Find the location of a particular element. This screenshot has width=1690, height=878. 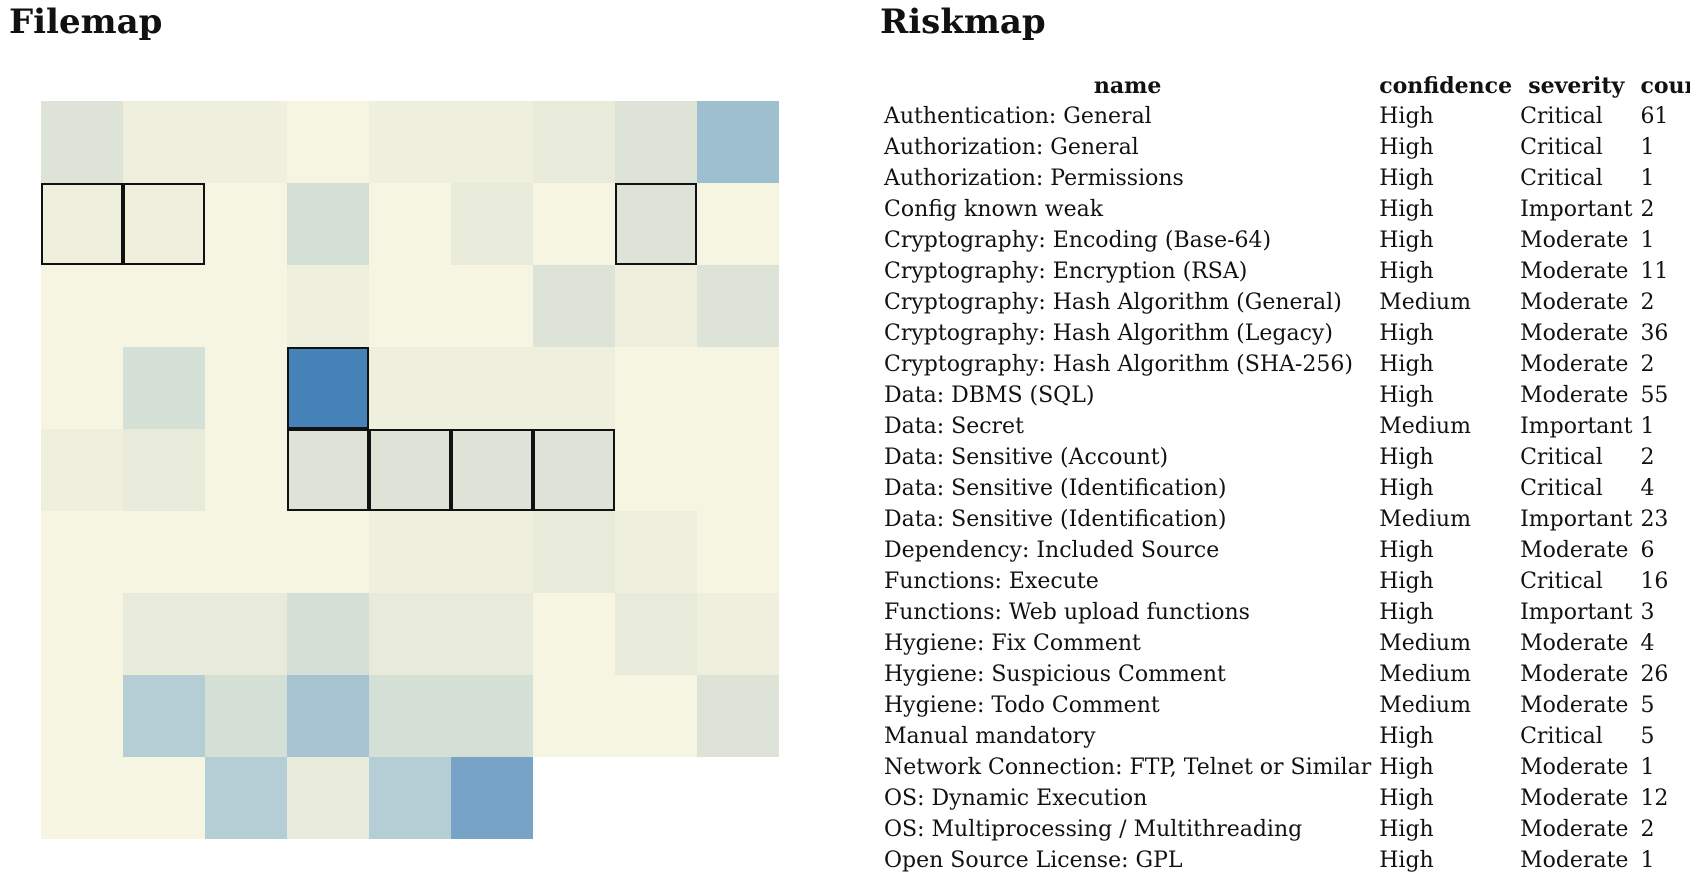

table-row: Authorization: General High Critical 1 is located at coordinates (1285, 147).